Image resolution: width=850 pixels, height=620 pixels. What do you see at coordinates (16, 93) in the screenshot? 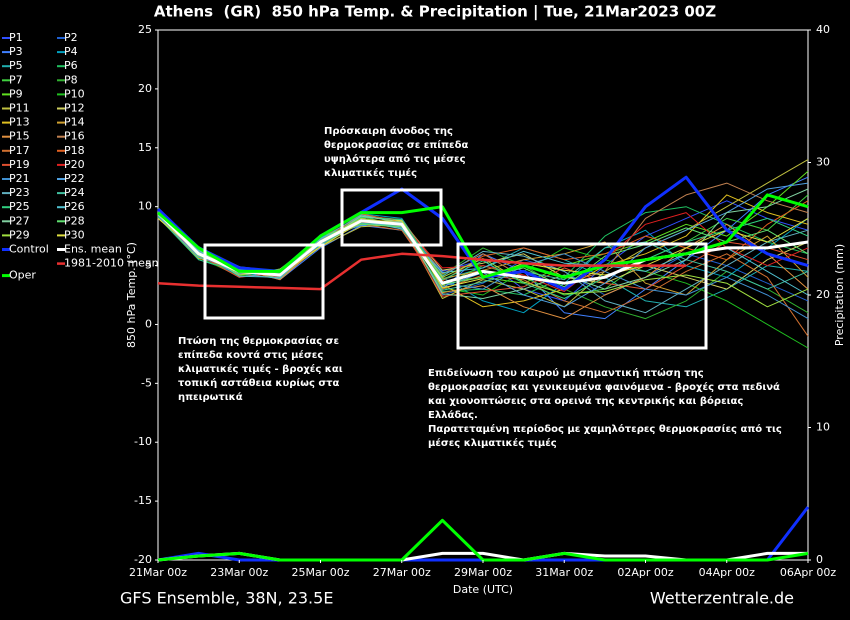
I see `legend-label: P9` at bounding box center [16, 93].